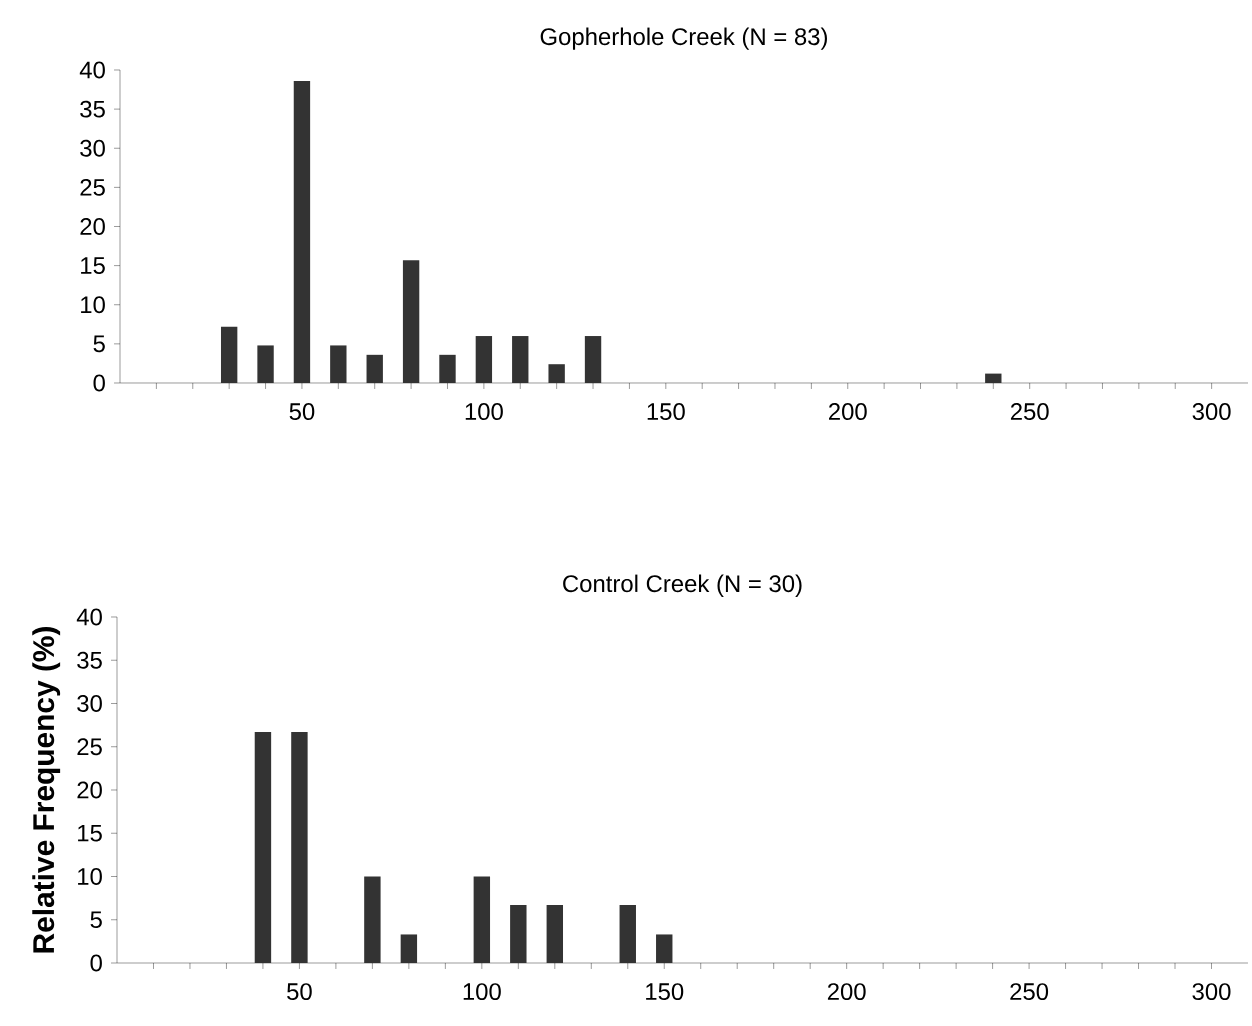 The height and width of the screenshot is (1026, 1252). What do you see at coordinates (683, 38) in the screenshot?
I see `chart-title: Gopherhole Creek (N = 83)` at bounding box center [683, 38].